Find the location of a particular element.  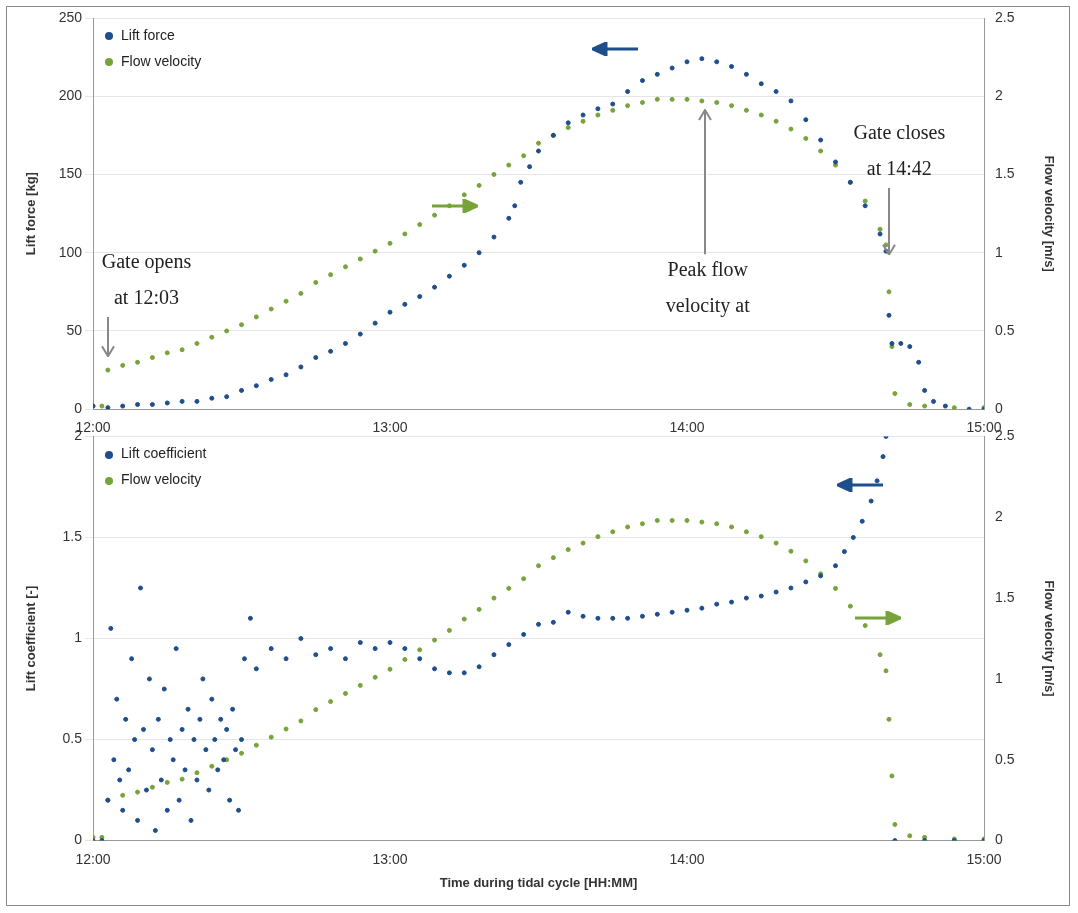

annotation: Gate opens at 12:03 is located at coordinates (146, 278).